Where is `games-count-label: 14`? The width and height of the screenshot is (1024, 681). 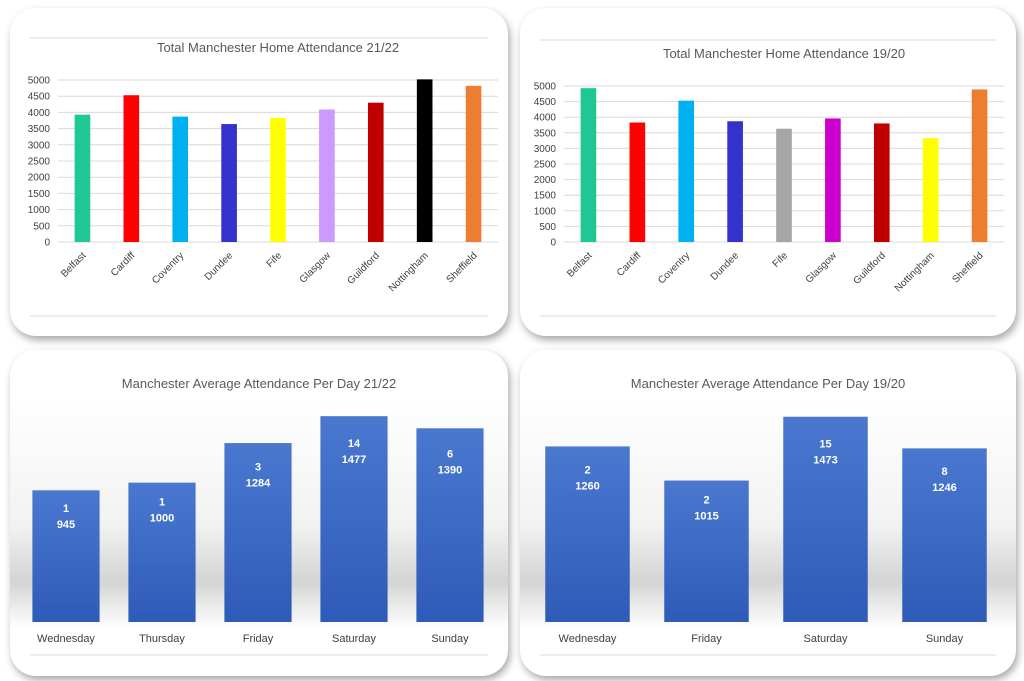
games-count-label: 14 is located at coordinates (354, 444).